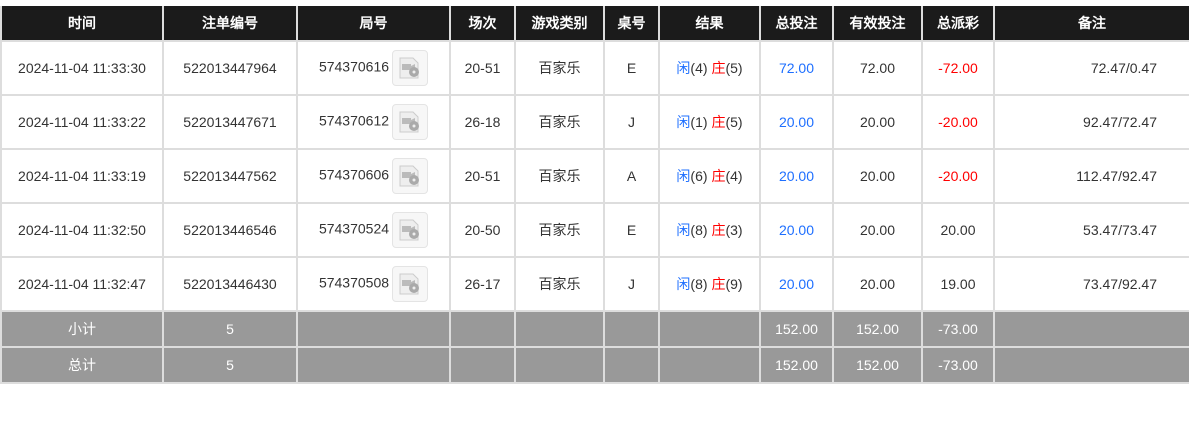  What do you see at coordinates (877, 24) in the screenshot?
I see `column-header: 有效投注` at bounding box center [877, 24].